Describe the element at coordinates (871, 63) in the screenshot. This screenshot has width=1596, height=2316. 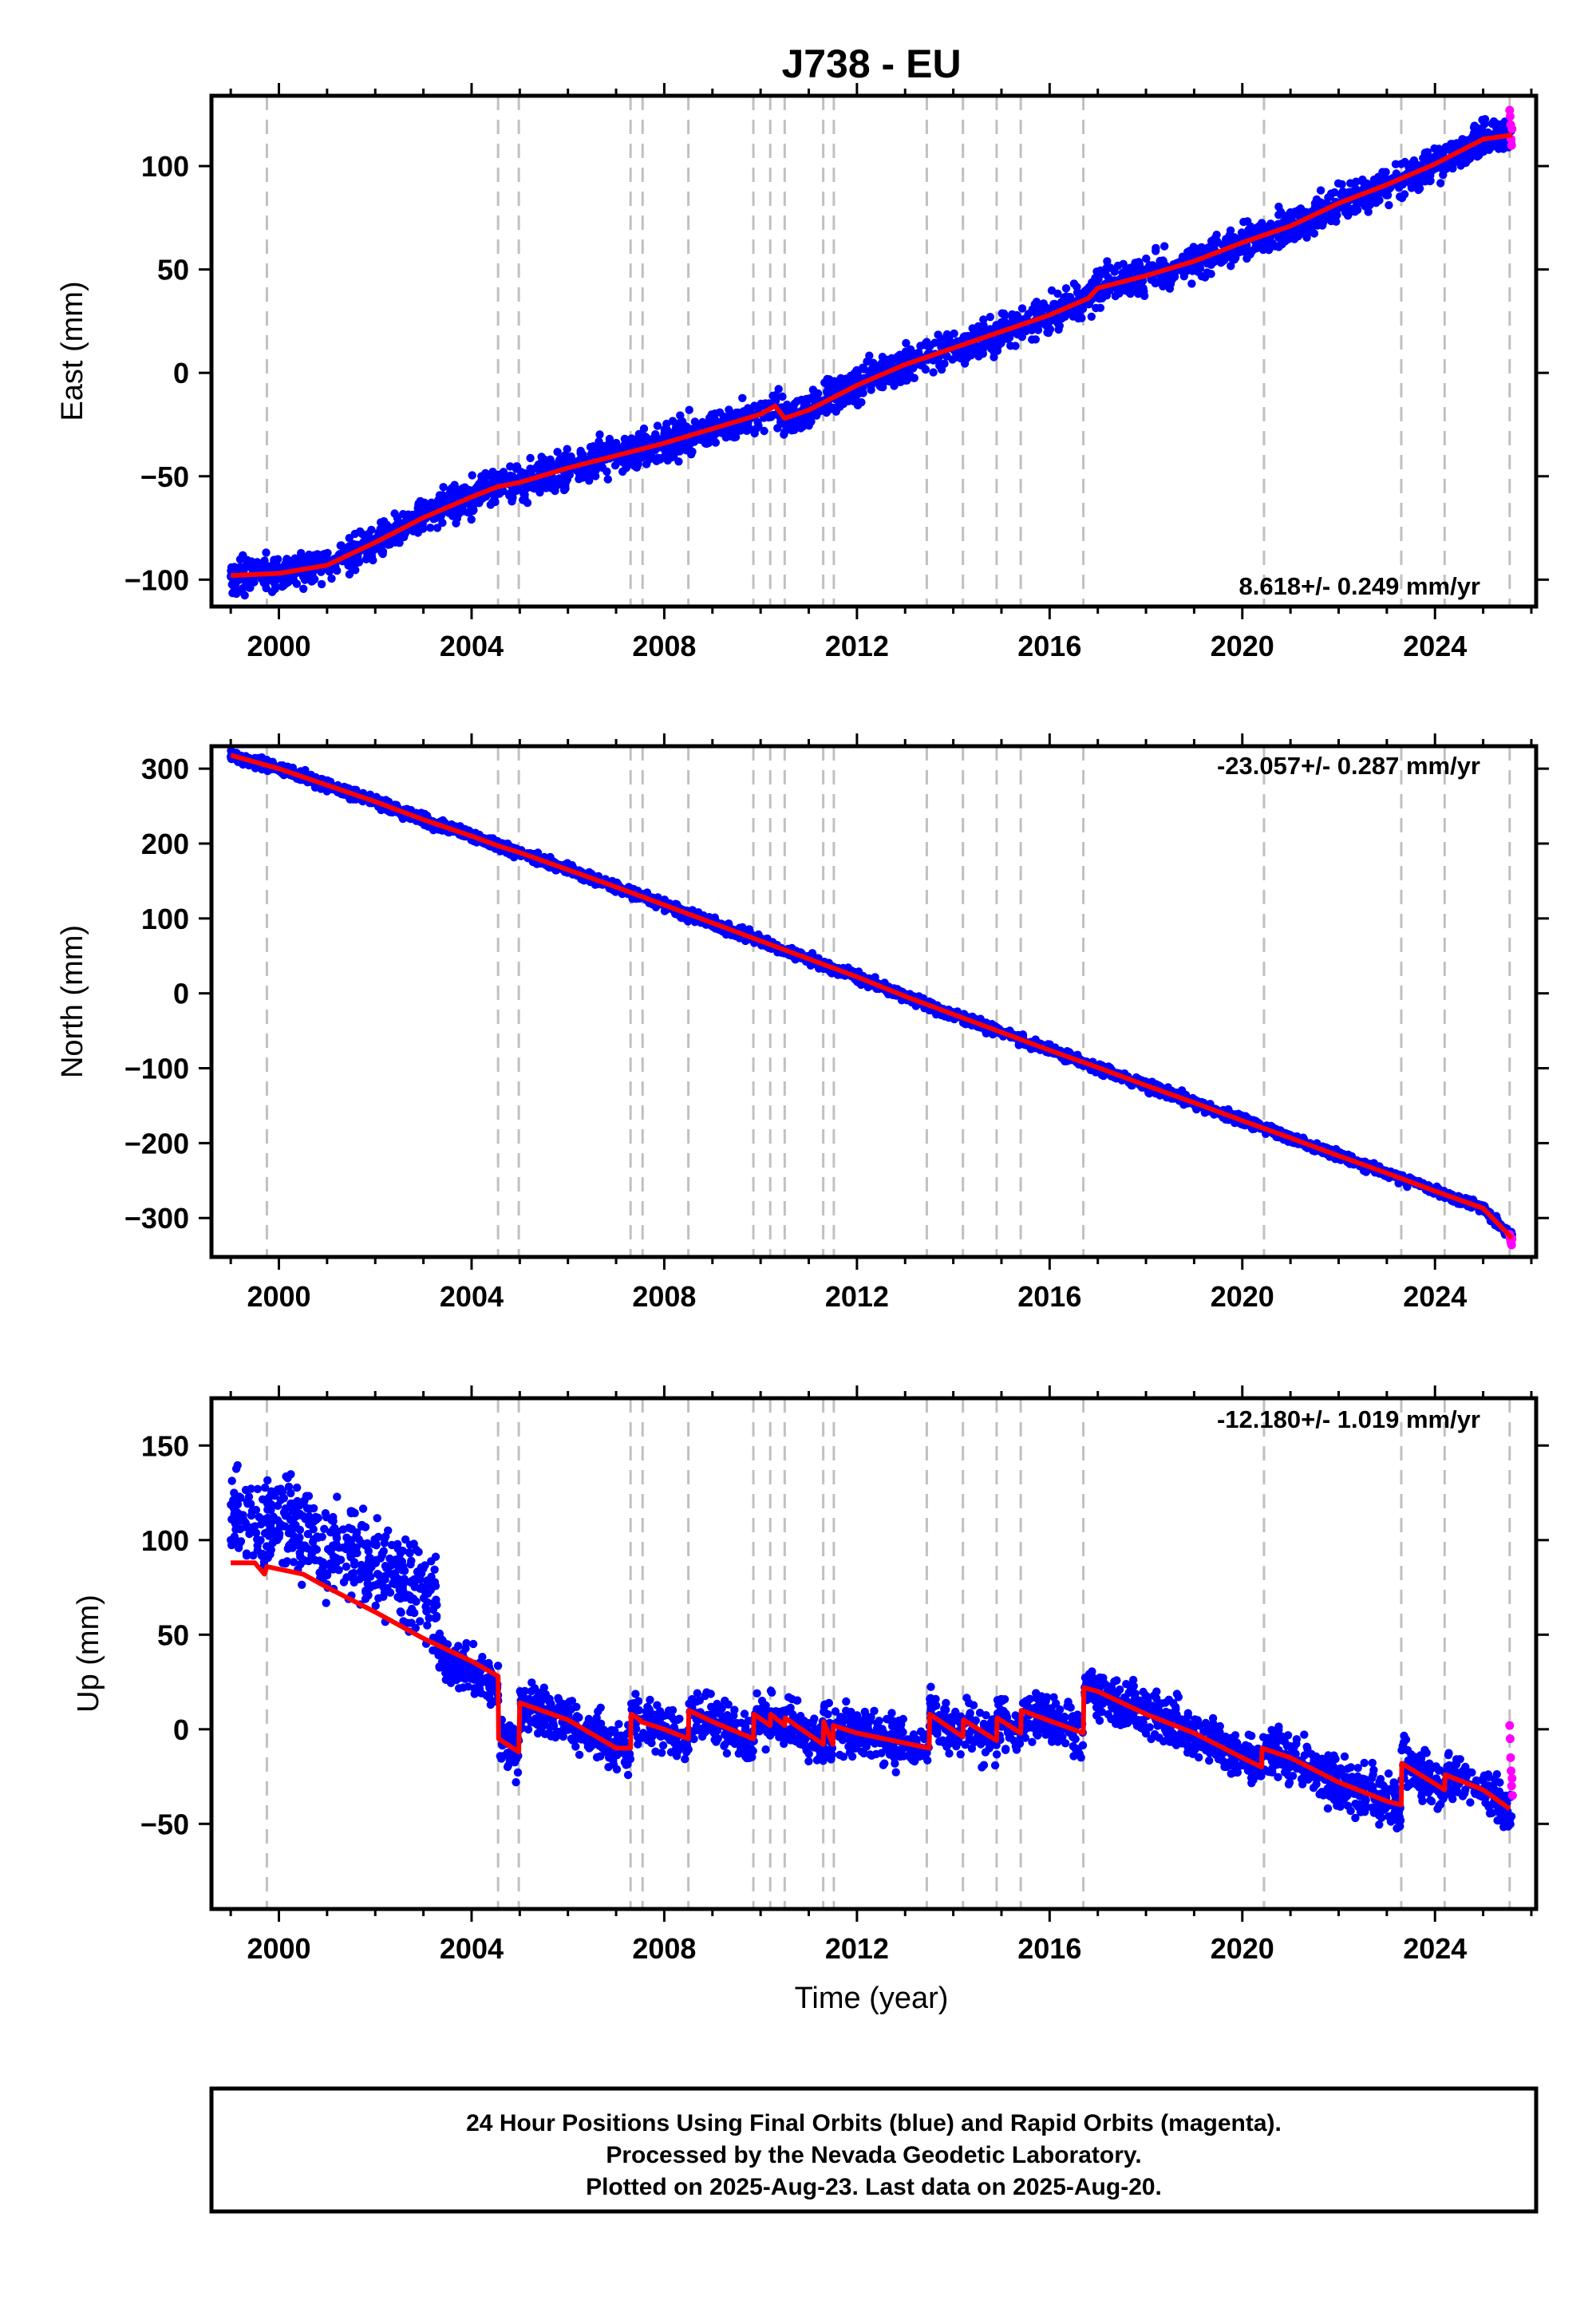
I see `chart-title: J738 - EU` at that location.